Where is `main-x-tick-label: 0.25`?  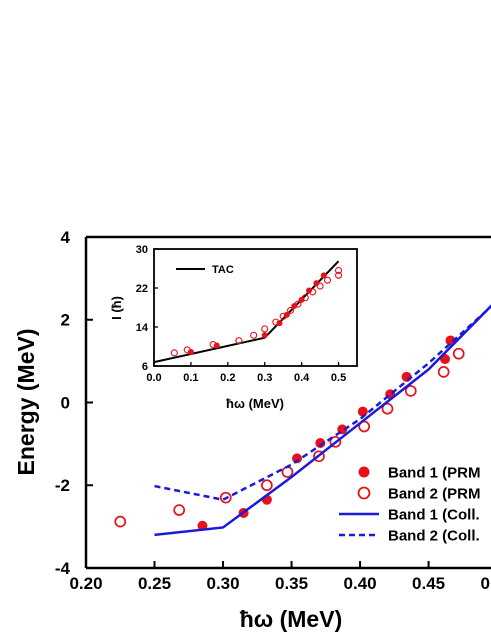
main-x-tick-label: 0.25 is located at coordinates (154, 583).